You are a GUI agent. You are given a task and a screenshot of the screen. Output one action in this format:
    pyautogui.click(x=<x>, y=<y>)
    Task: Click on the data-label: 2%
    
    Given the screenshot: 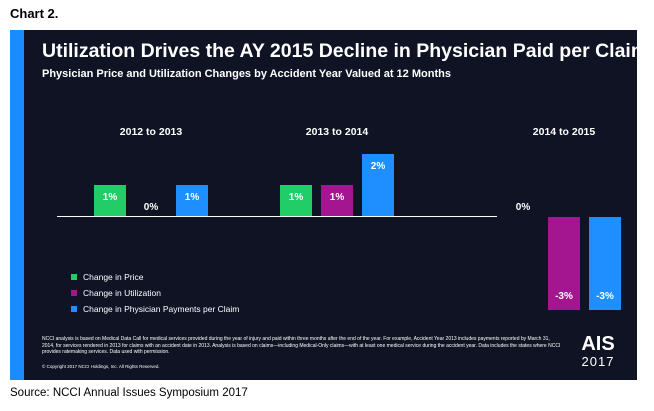 What is the action you would take?
    pyautogui.click(x=378, y=166)
    